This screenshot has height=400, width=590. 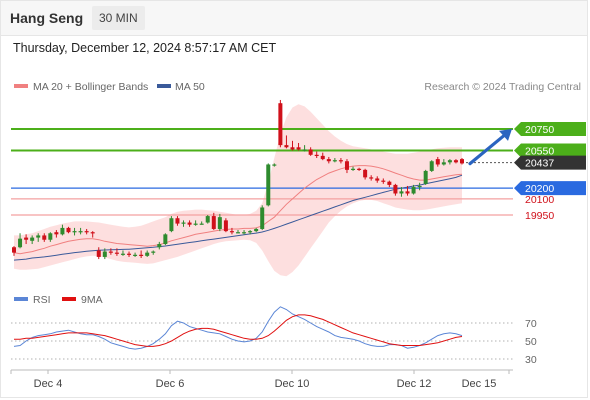 I want to click on x-tick-label: Dec 4, so click(x=48, y=384).